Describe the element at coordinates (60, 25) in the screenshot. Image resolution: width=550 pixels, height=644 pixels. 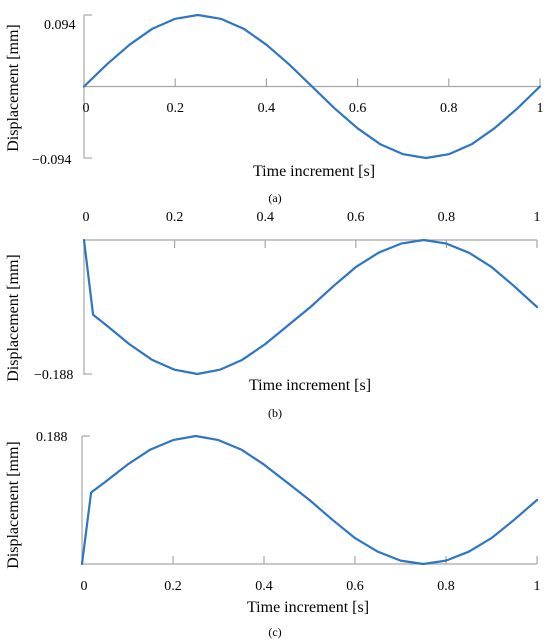
I see `panel-a-y-tick-label-top: 0.094` at that location.